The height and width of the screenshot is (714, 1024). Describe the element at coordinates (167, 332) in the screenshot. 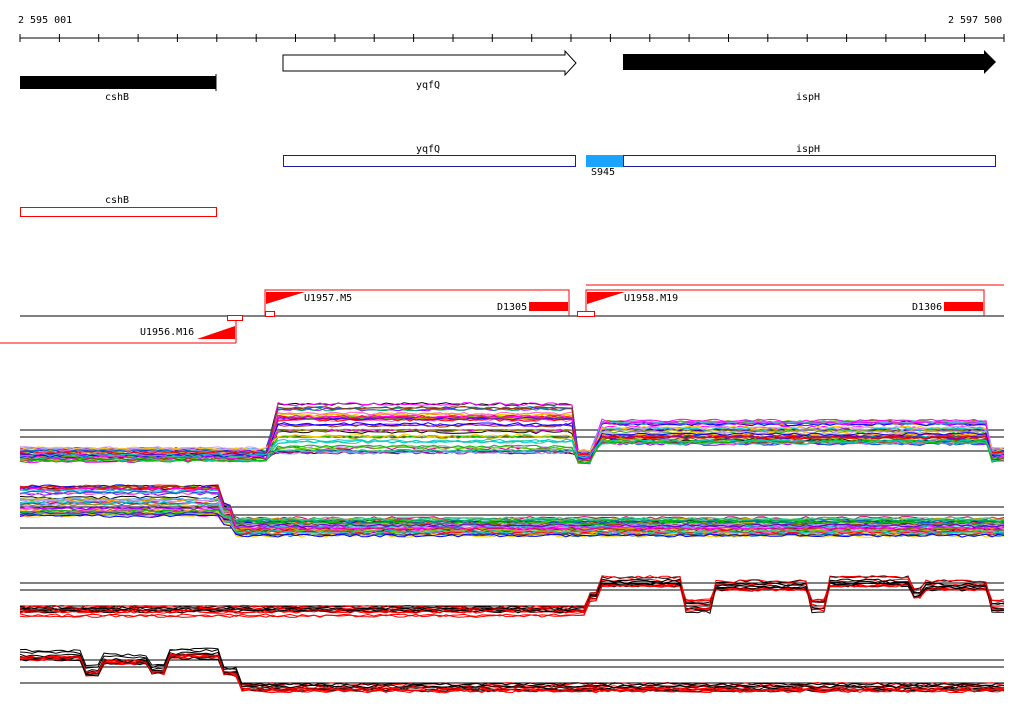

I see `transcript-label-U1956.M16: U1956.M16` at that location.